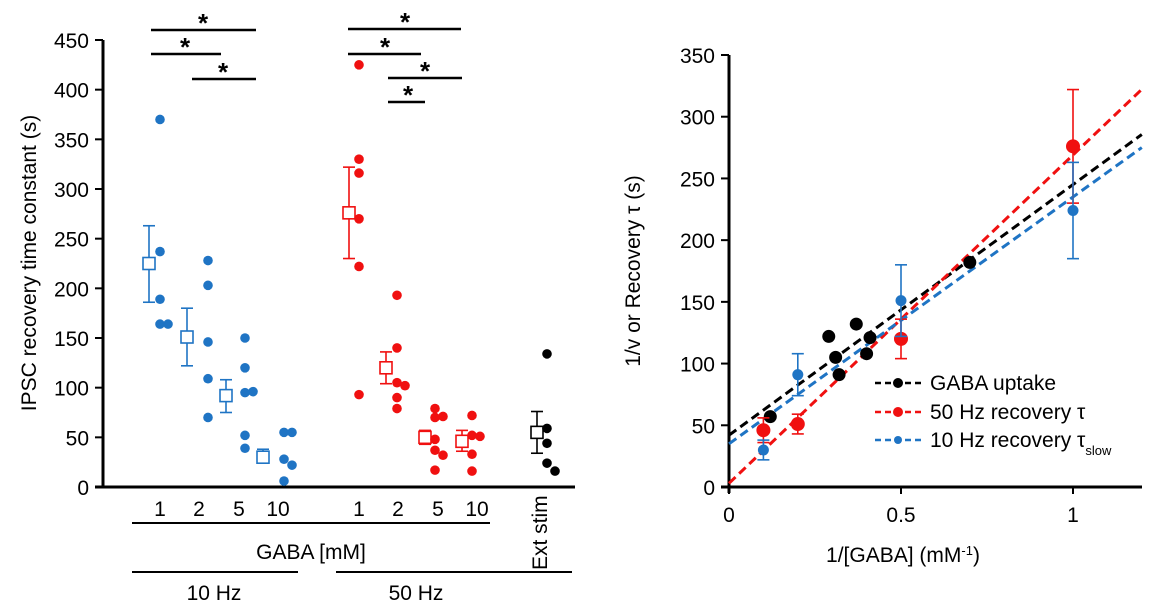 This screenshot has height=605, width=1159. Describe the element at coordinates (416, 593) in the screenshot. I see `group-label-50hz: 50 Hz` at that location.